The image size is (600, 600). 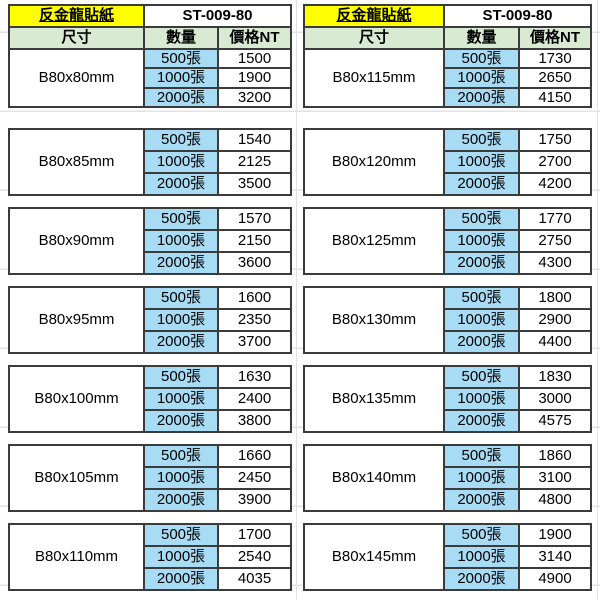 I want to click on price-cell: 1500, so click(x=254, y=58).